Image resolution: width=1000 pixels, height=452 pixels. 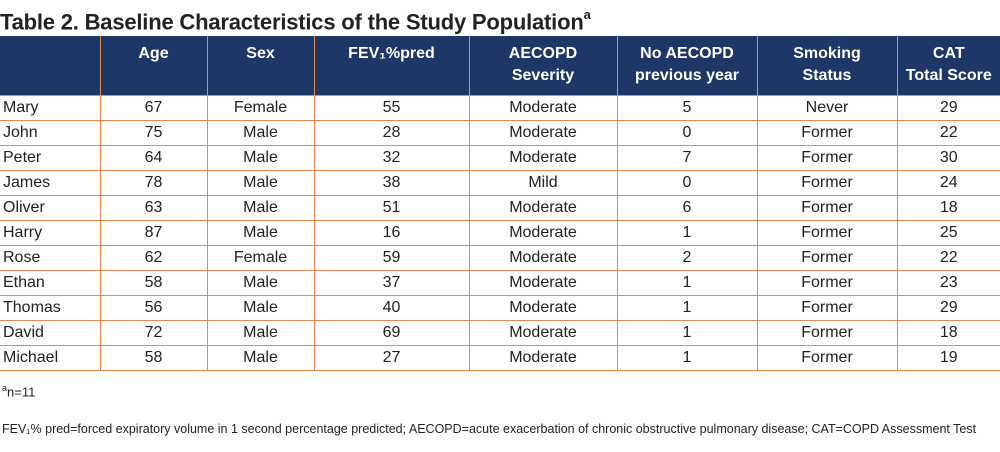 What do you see at coordinates (687, 208) in the screenshot?
I see `cell-no-aecopd-previous-year: 6` at bounding box center [687, 208].